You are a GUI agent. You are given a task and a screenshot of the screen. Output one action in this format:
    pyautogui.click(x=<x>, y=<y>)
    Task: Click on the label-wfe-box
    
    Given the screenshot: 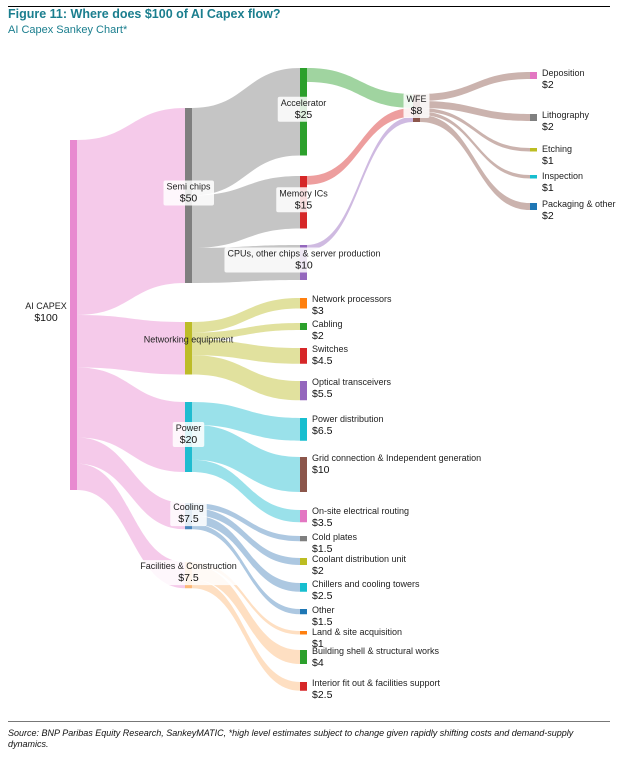 What is the action you would take?
    pyautogui.click(x=416, y=105)
    